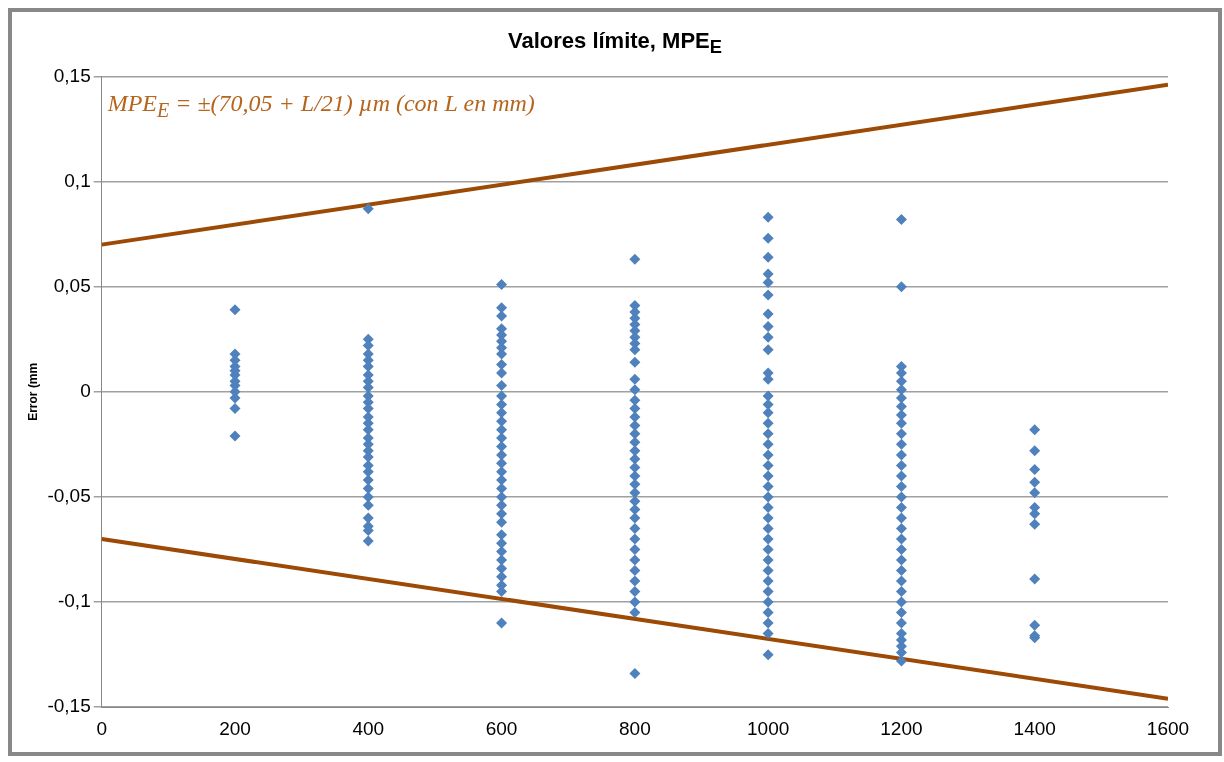 The image size is (1224, 762). What do you see at coordinates (615, 43) in the screenshot?
I see `chart-title: Valores límite, MPE$_{E}$` at bounding box center [615, 43].